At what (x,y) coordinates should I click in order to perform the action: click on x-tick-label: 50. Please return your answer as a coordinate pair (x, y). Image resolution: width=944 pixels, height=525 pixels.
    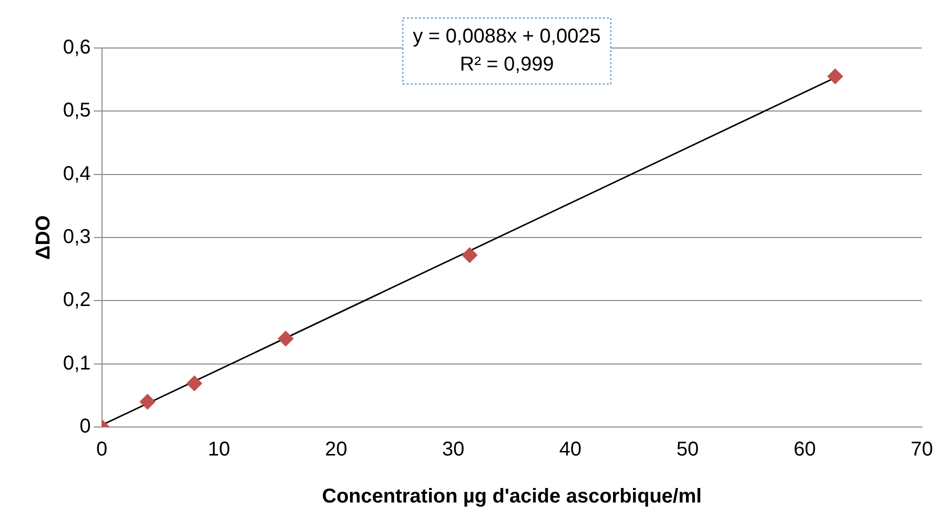
    Looking at the image, I should click on (687, 449).